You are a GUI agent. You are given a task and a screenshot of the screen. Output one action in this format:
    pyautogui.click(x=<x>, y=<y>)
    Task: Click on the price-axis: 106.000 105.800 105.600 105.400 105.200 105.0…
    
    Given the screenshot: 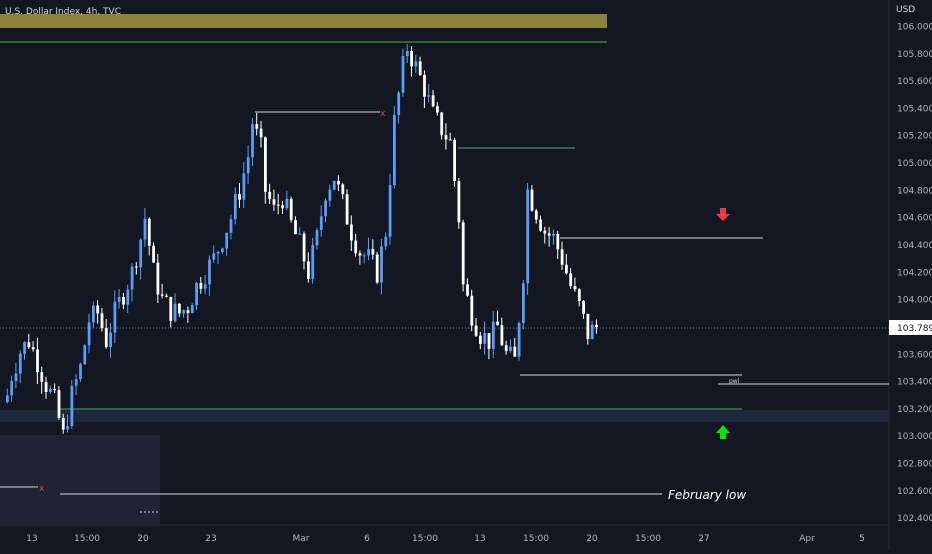 What is the action you would take?
    pyautogui.click(x=914, y=273)
    